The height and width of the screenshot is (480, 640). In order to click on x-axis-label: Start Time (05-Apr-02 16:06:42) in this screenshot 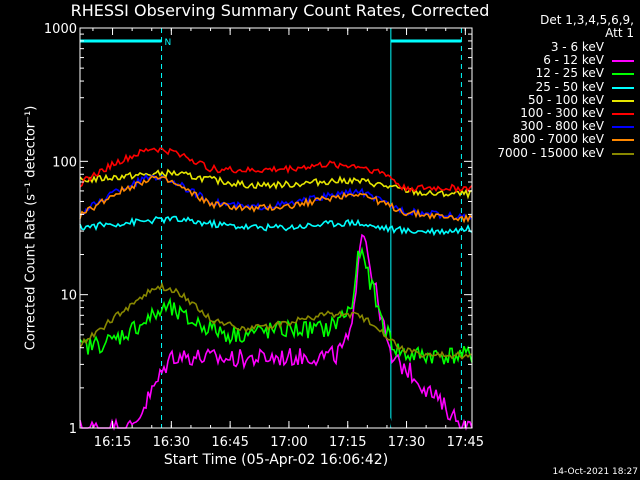, I will do `click(276, 460)`.